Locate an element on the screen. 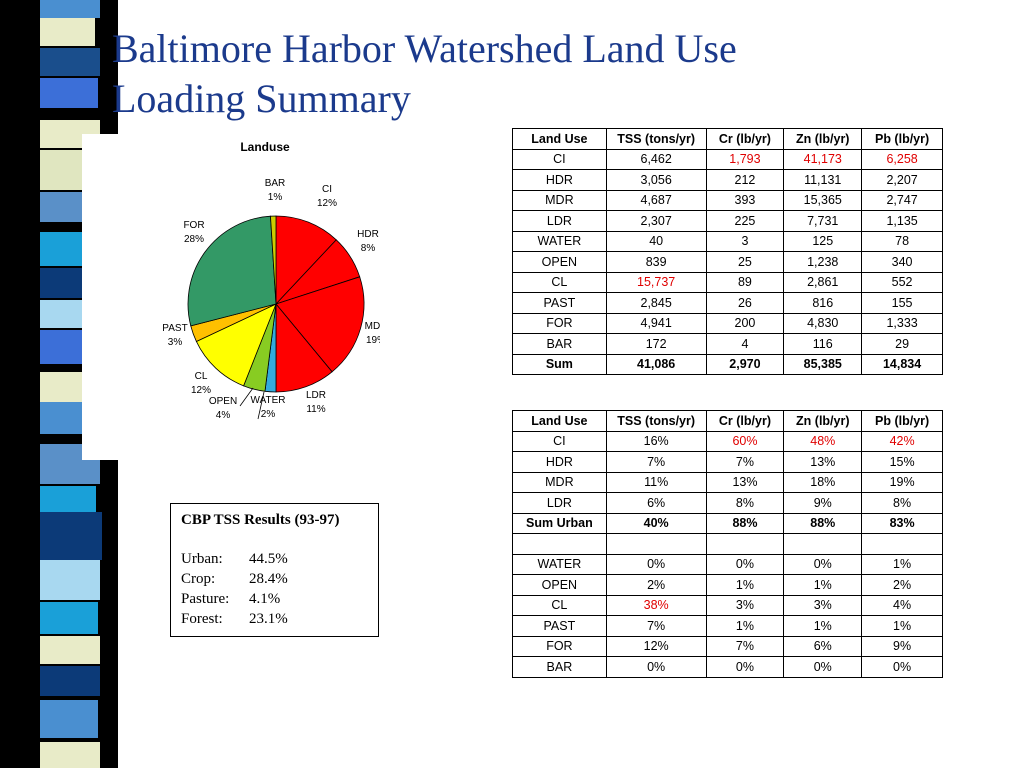  loads-table-row: LDR 2,307 225 7,731 1,135 is located at coordinates (727, 221).